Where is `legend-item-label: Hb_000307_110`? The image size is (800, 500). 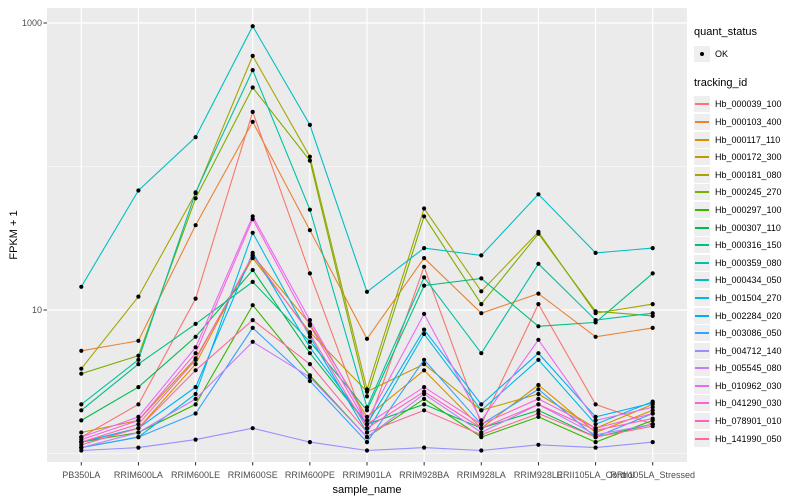 legend-item-label: Hb_000307_110 is located at coordinates (748, 227).